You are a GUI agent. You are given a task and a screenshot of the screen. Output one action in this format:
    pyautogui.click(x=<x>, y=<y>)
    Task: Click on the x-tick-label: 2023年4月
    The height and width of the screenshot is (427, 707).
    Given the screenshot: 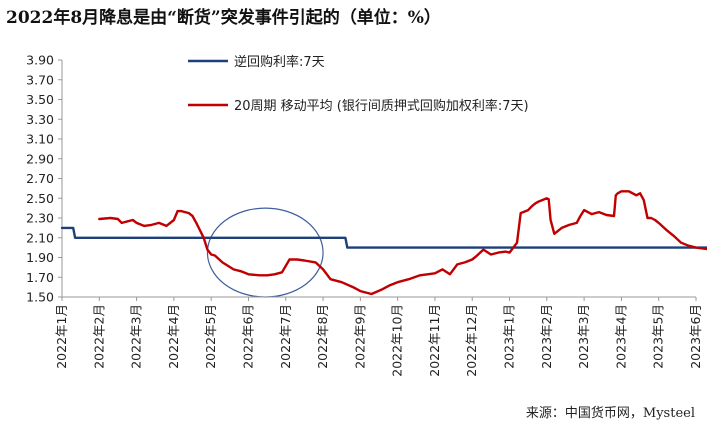 What is the action you would take?
    pyautogui.click(x=620, y=336)
    